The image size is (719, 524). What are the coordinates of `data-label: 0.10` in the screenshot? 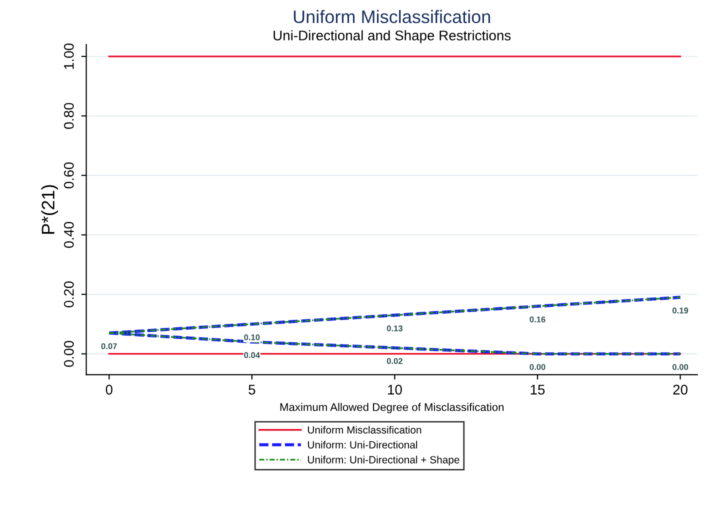 It's located at (252, 337).